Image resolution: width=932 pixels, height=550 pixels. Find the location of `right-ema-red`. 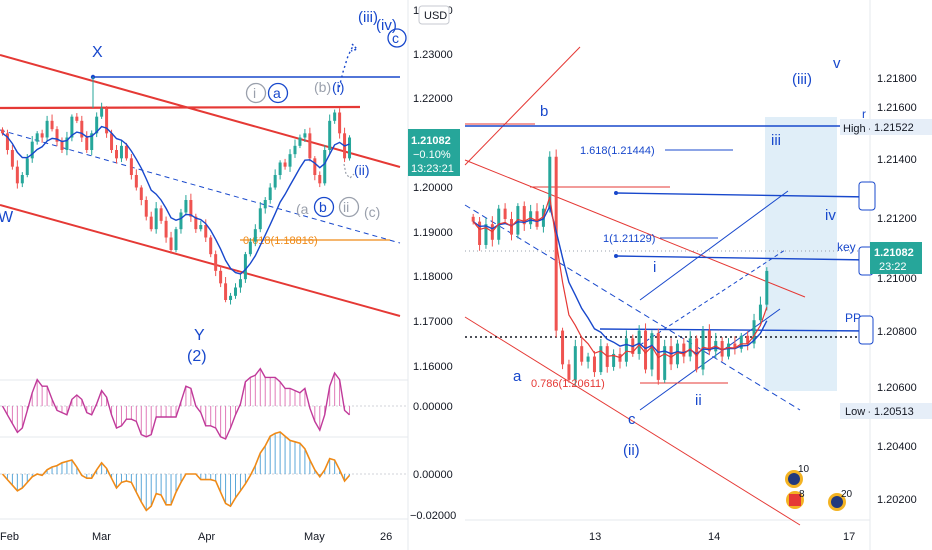

right-ema-red is located at coordinates (620, 277).